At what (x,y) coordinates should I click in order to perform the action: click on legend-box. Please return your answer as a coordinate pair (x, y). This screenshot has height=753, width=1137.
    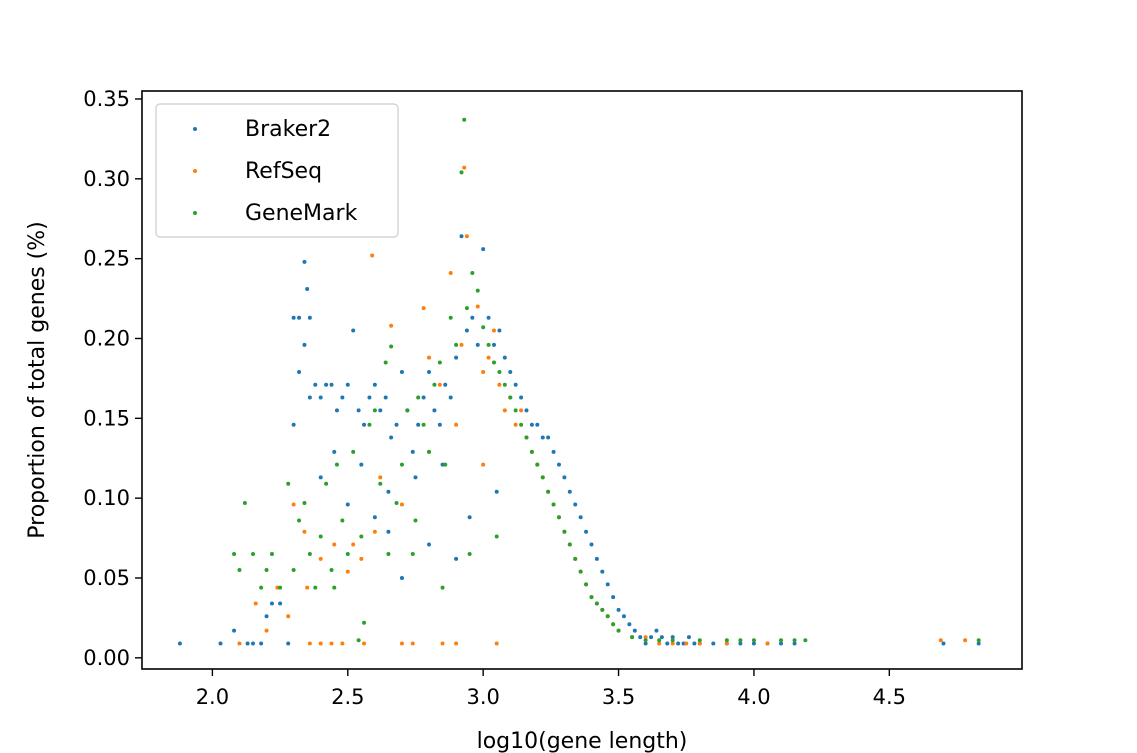
    Looking at the image, I should click on (277, 170).